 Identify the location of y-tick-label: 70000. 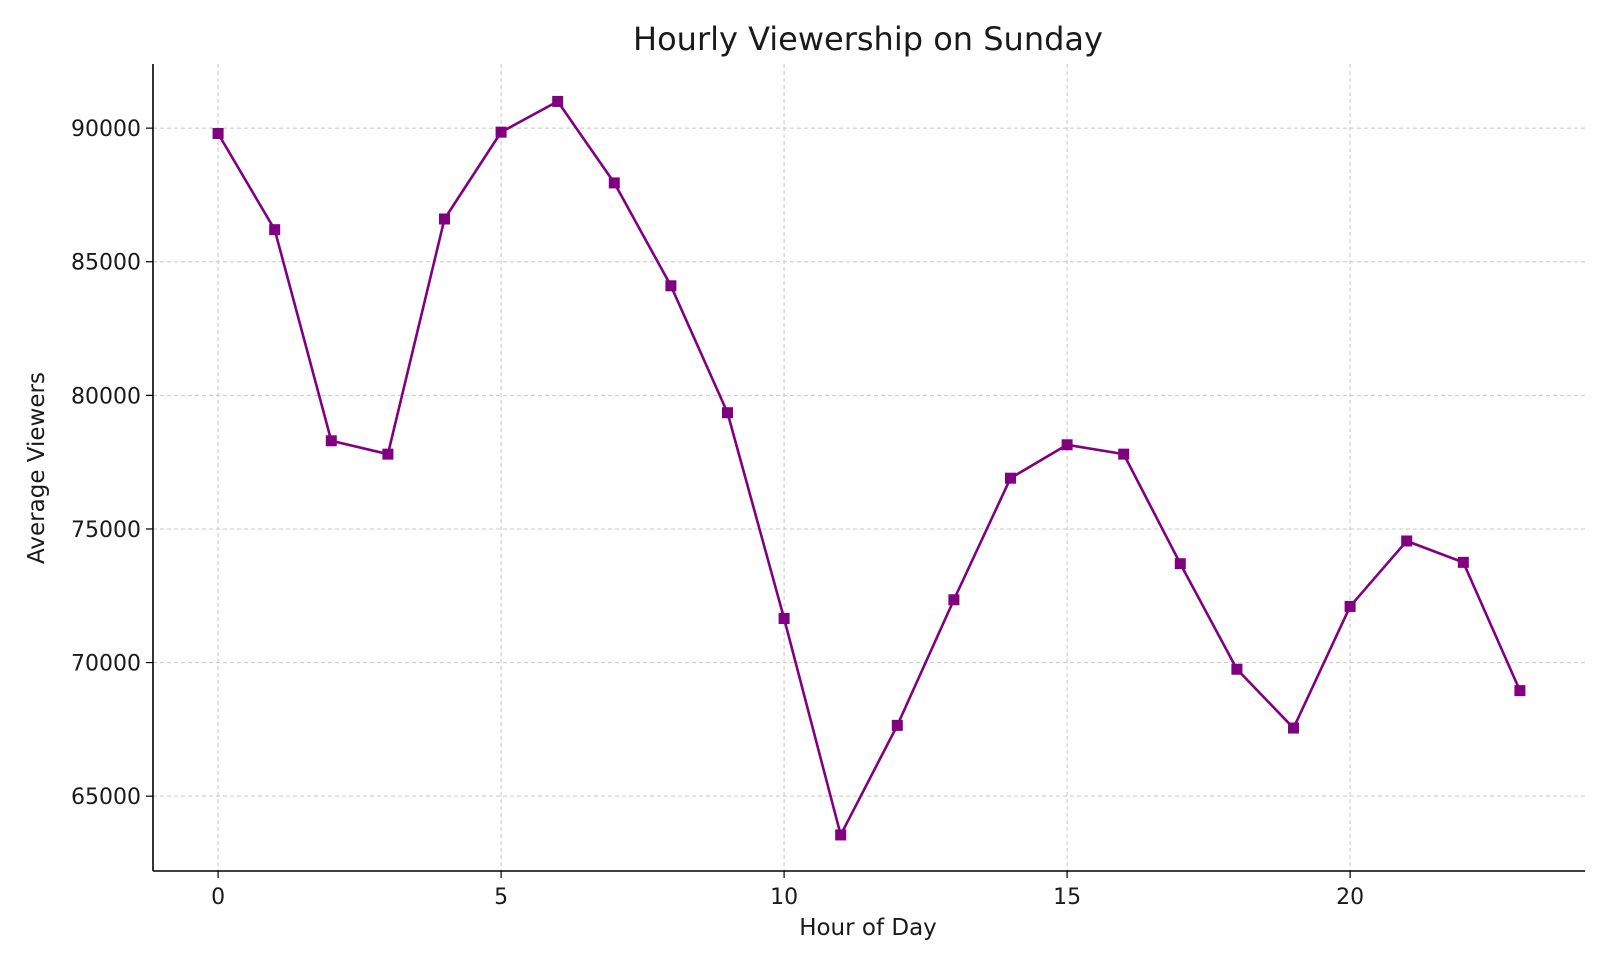
(106, 664).